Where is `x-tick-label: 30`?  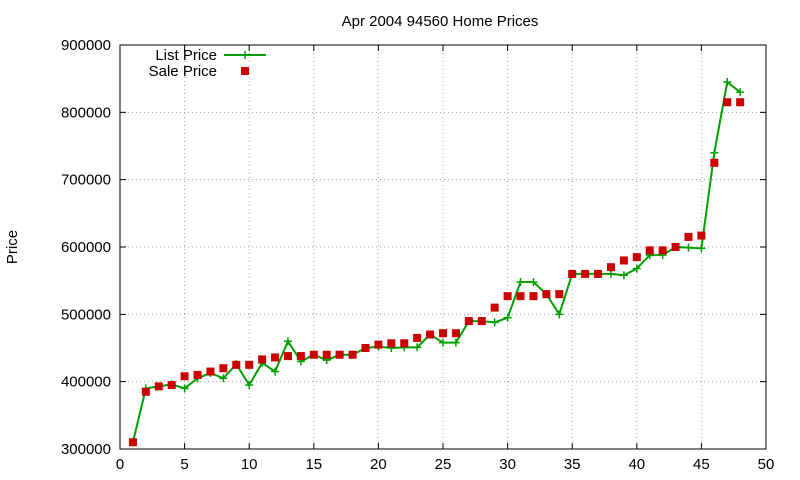 x-tick-label: 30 is located at coordinates (507, 464).